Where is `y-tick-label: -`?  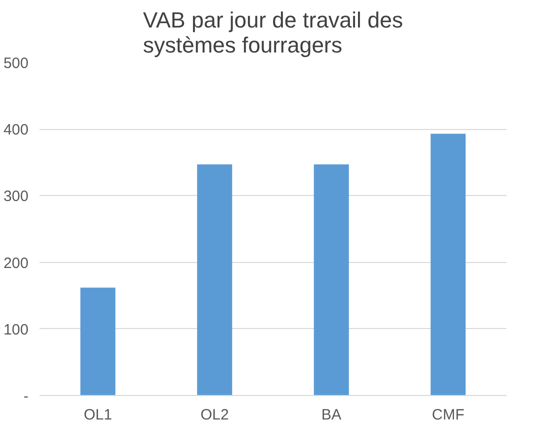 y-tick-label: - is located at coordinates (26, 396).